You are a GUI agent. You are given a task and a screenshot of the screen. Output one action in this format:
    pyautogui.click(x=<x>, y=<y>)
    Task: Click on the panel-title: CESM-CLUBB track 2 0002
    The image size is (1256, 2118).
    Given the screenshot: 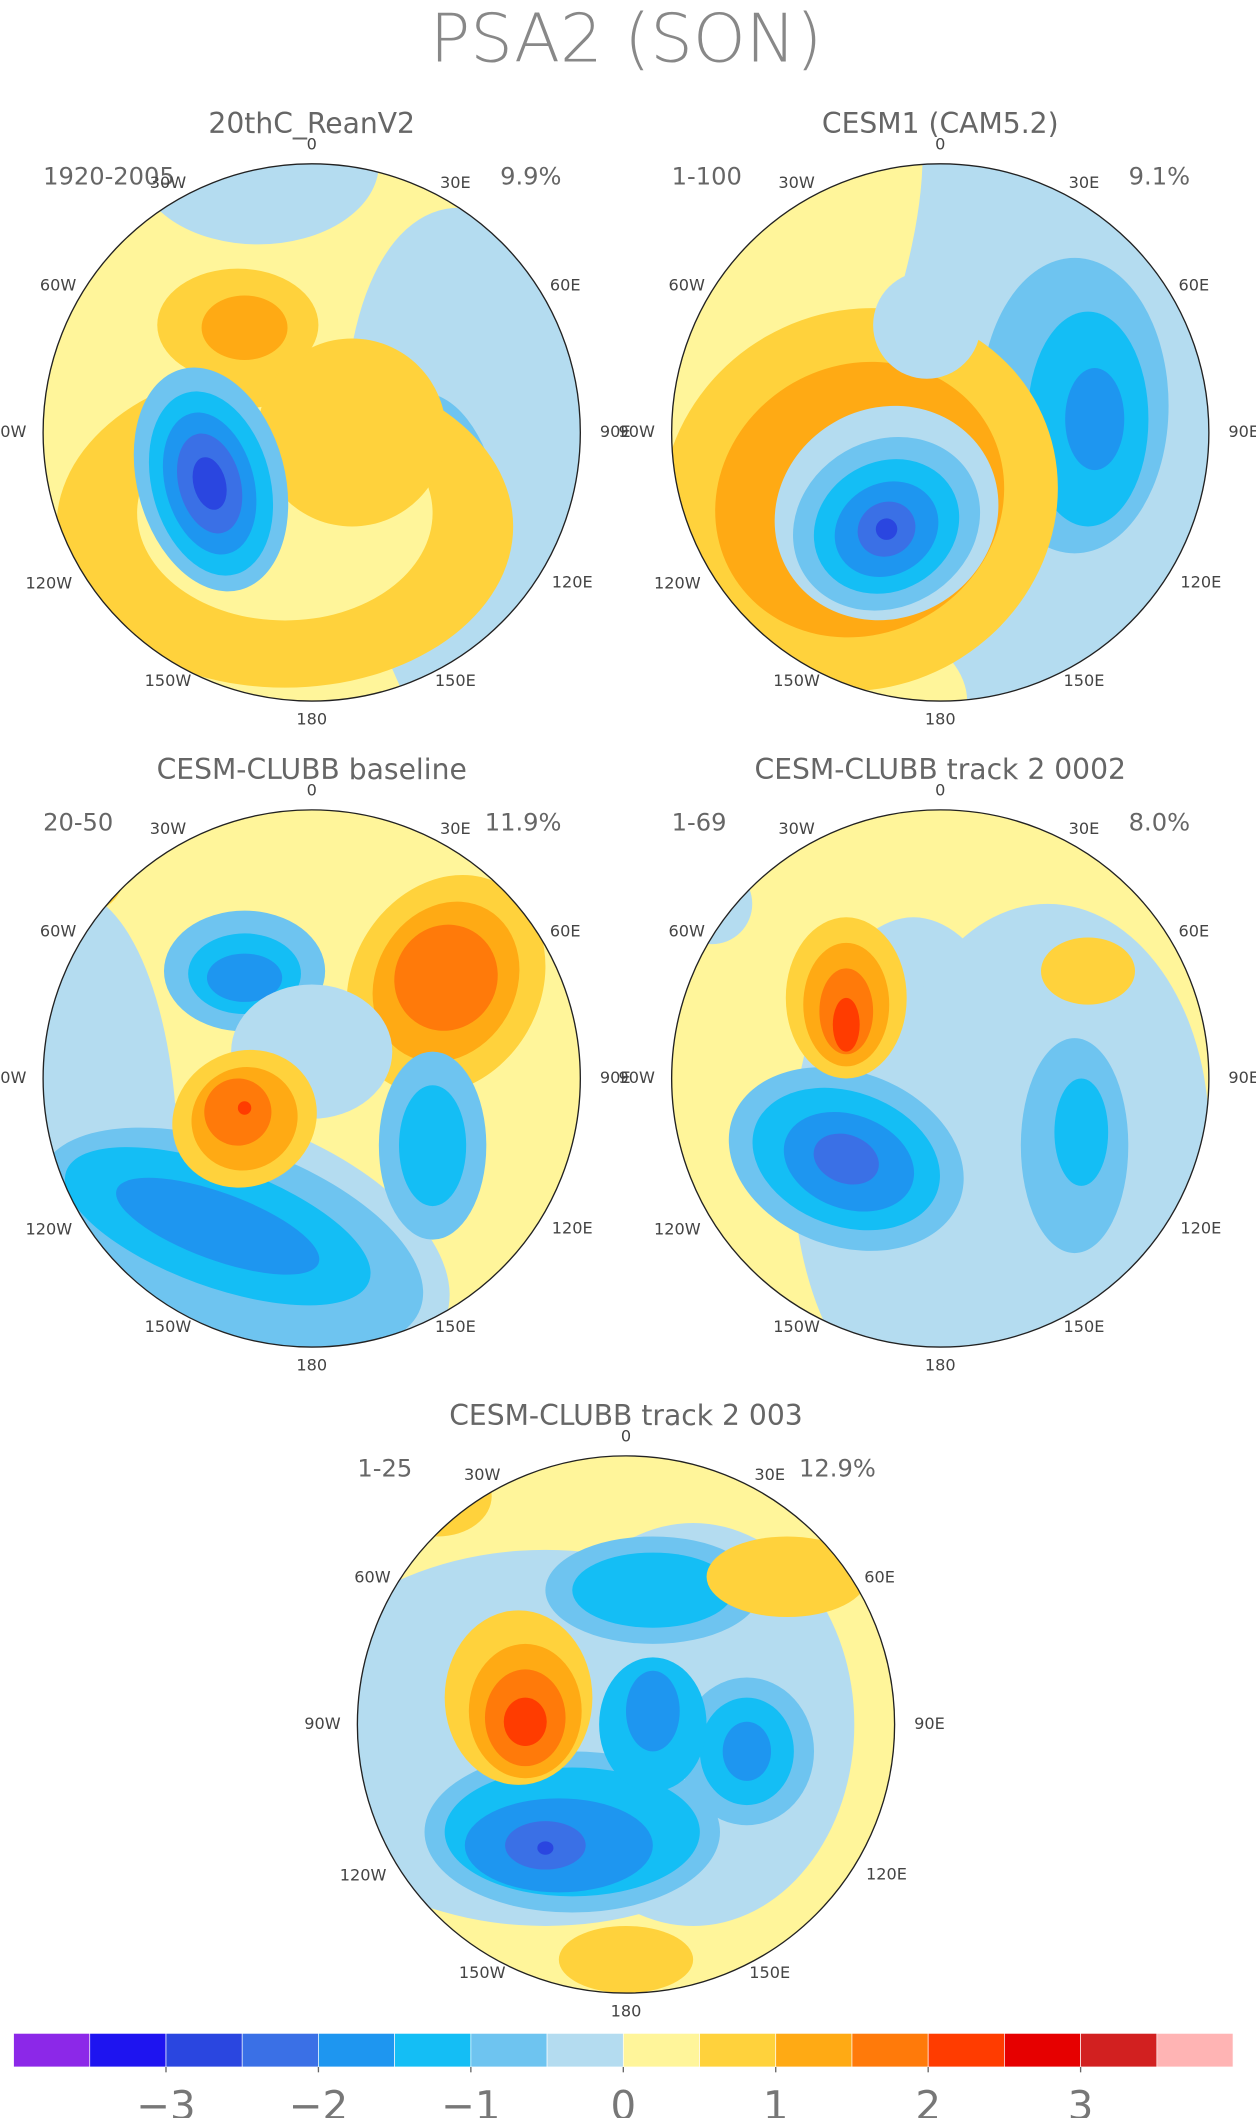 What is the action you would take?
    pyautogui.click(x=940, y=769)
    